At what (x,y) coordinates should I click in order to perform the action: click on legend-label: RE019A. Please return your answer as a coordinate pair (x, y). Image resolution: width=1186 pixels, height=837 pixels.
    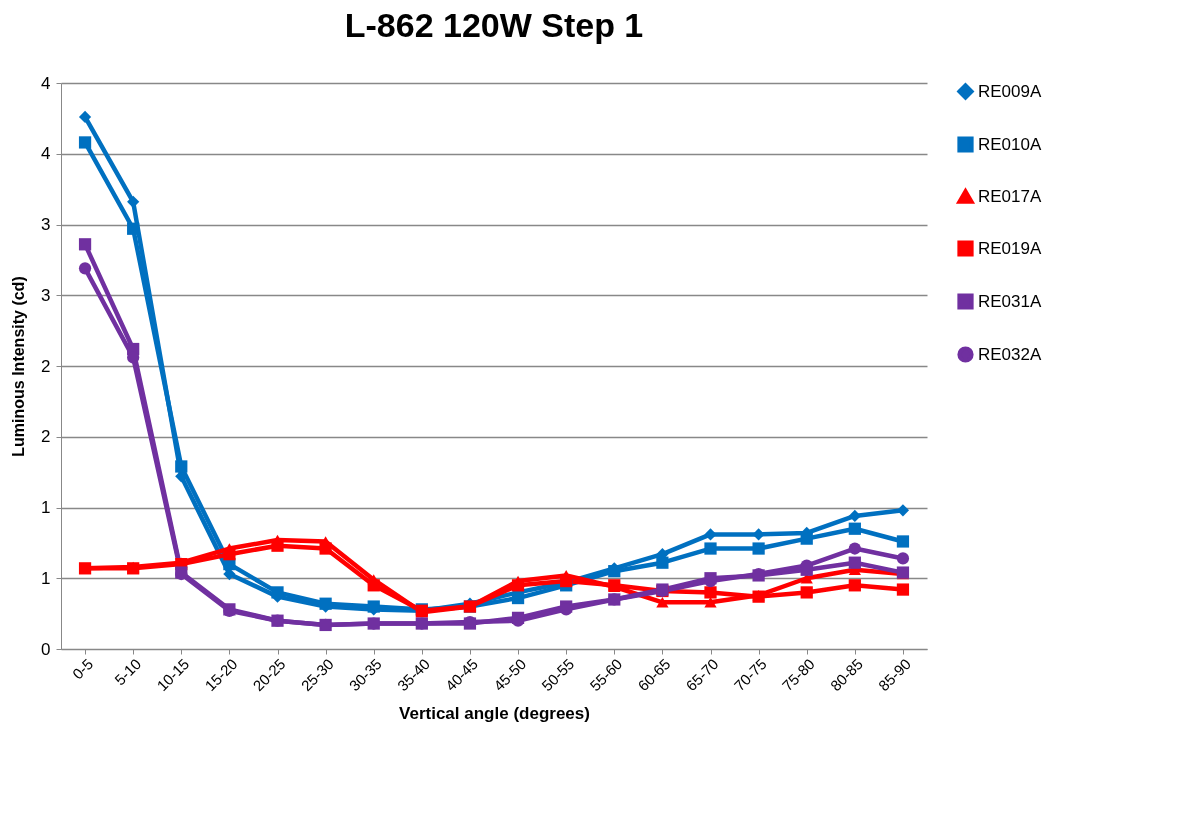
    Looking at the image, I should click on (1010, 248).